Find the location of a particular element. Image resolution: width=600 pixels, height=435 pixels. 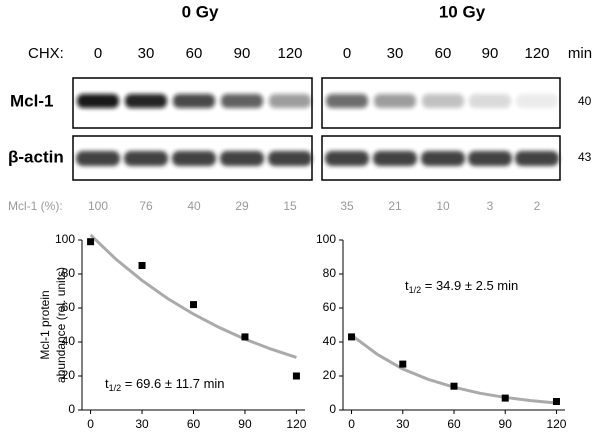

blot-bands is located at coordinates (317, 130).